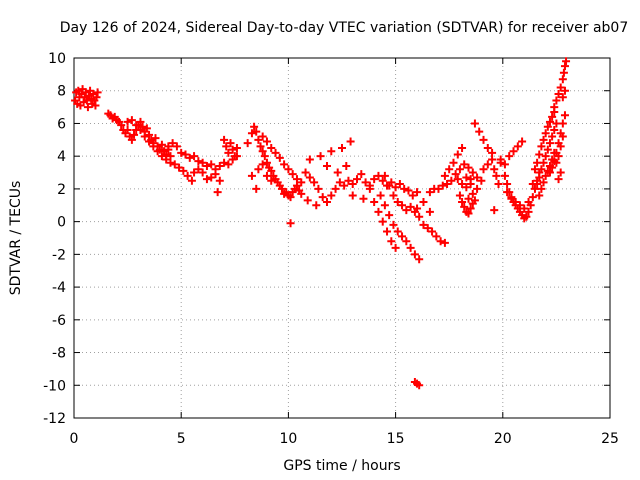 The width and height of the screenshot is (640, 480). I want to click on y-tick-label: 10, so click(57, 59).